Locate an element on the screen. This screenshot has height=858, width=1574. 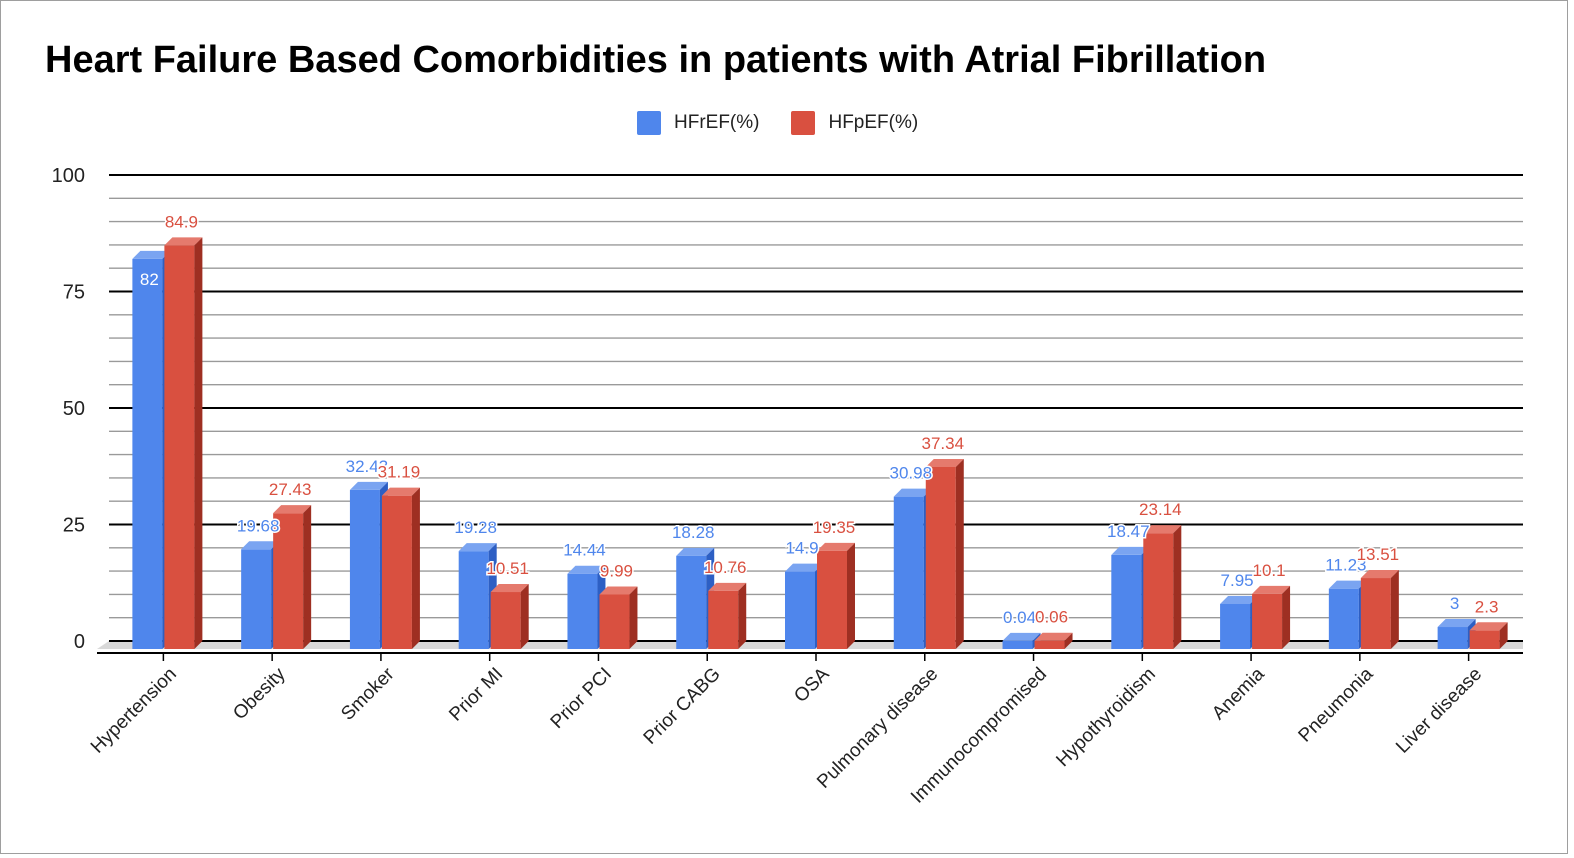
data-label: 11.23 is located at coordinates (1345, 565).